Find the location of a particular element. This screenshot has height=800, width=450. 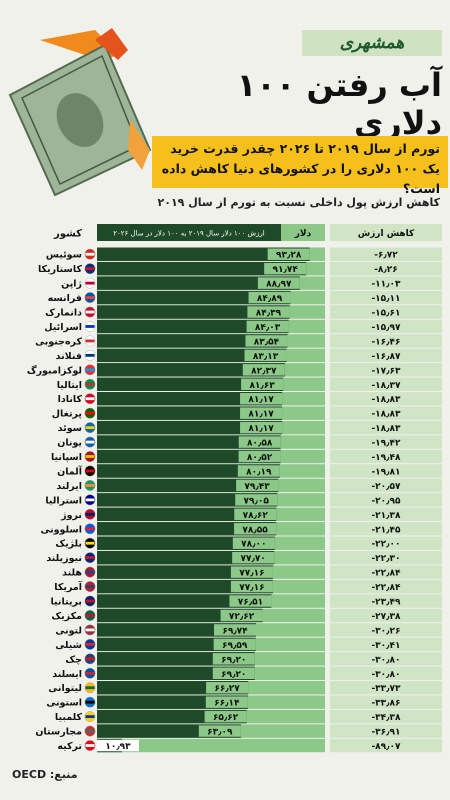

change-value: -۳۰٫۲۶ is located at coordinates (385, 631).